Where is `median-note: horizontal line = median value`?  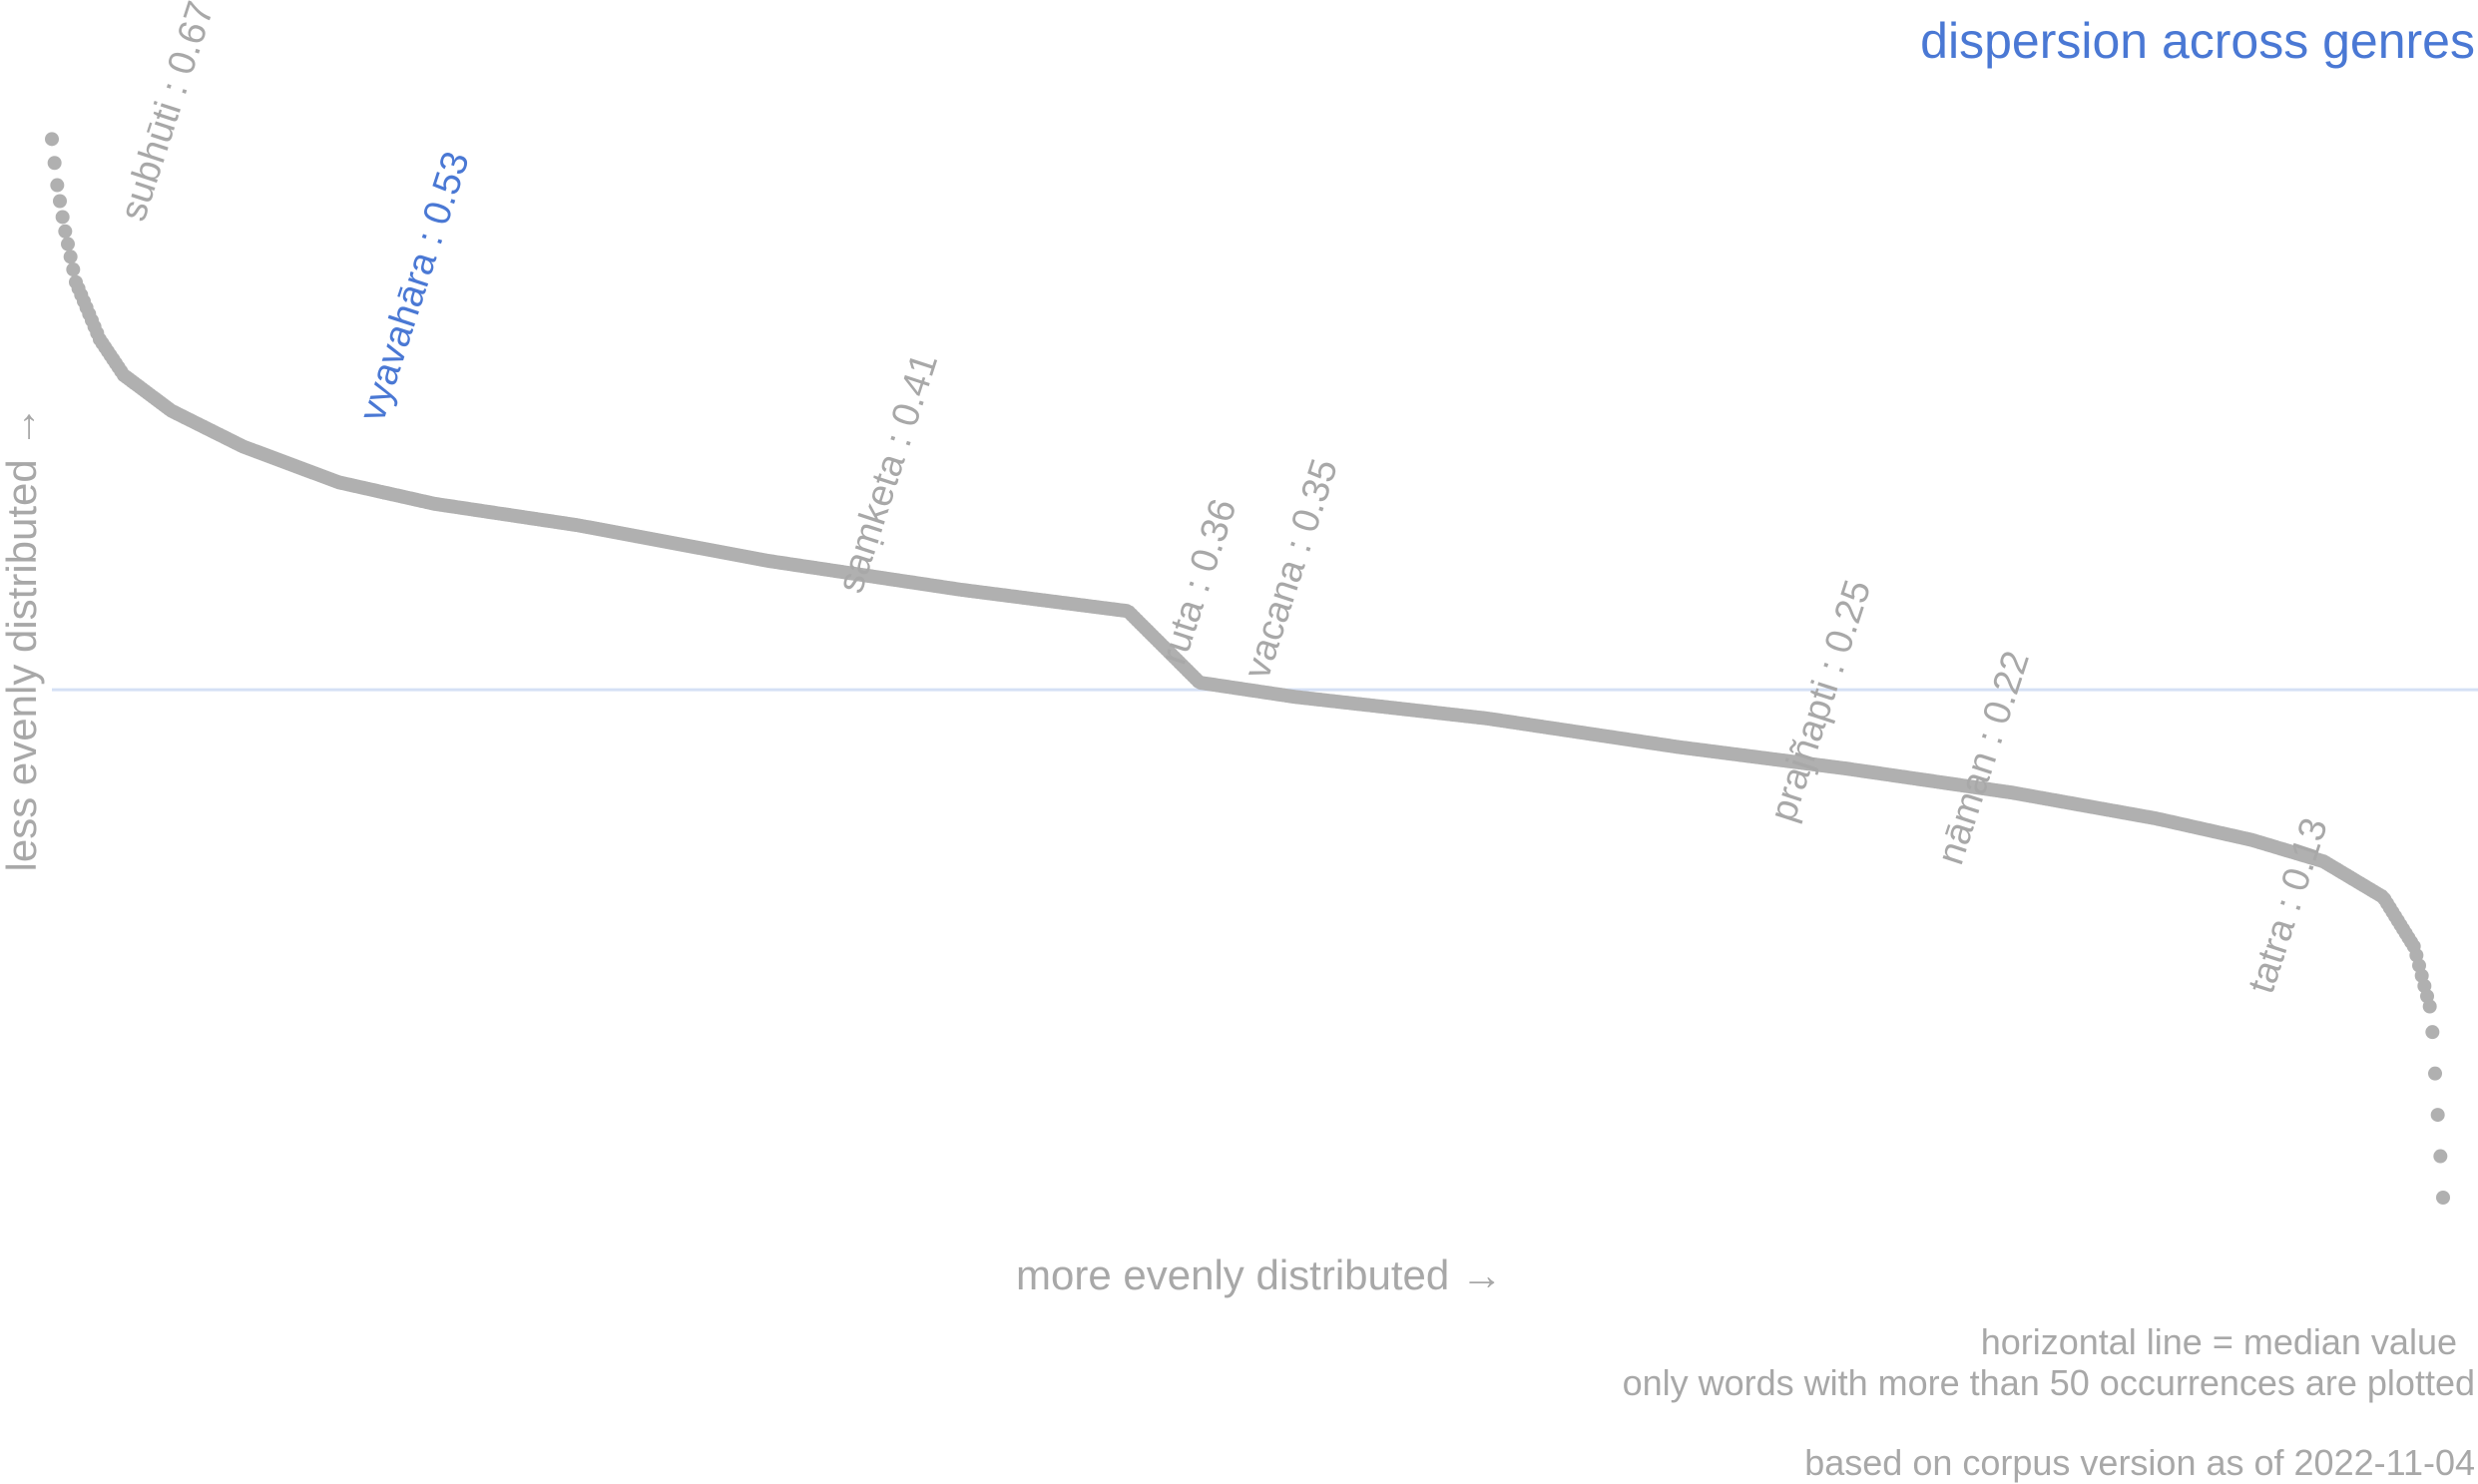
median-note: horizontal line = median value is located at coordinates (2219, 1341).